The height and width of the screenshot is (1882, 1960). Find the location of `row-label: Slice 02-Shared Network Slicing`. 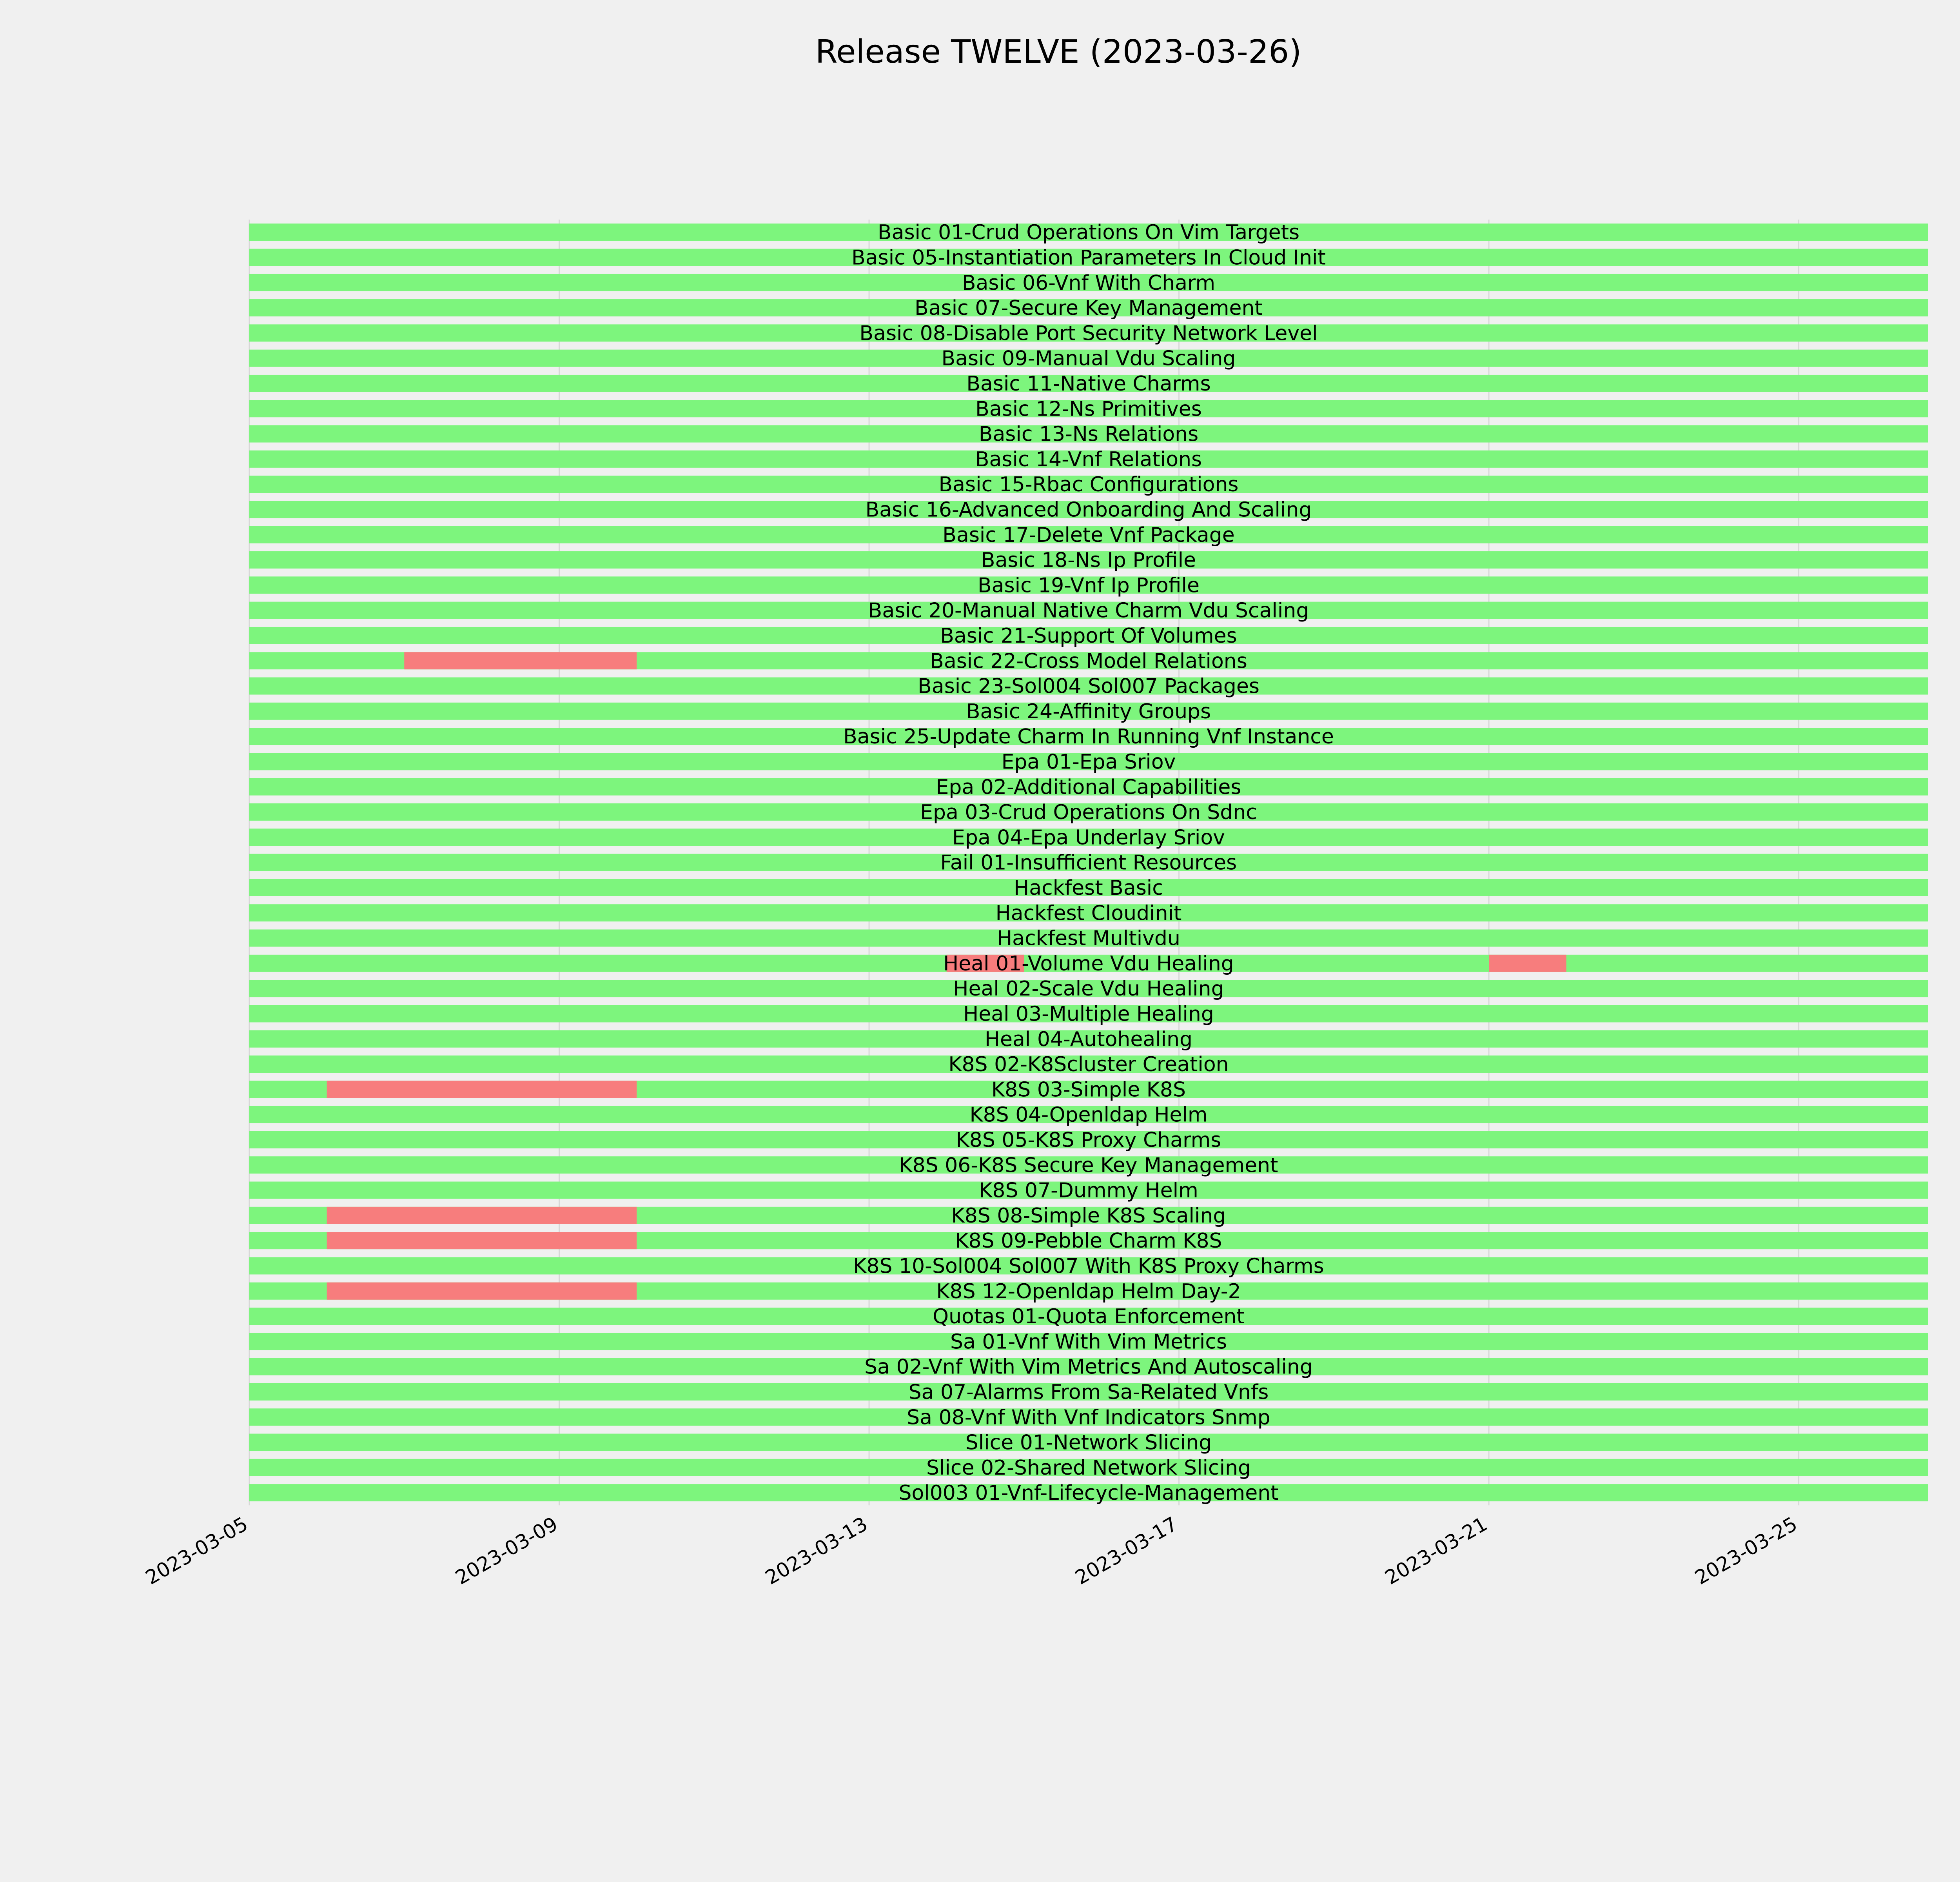

row-label: Slice 02-Shared Network Slicing is located at coordinates (1088, 1468).